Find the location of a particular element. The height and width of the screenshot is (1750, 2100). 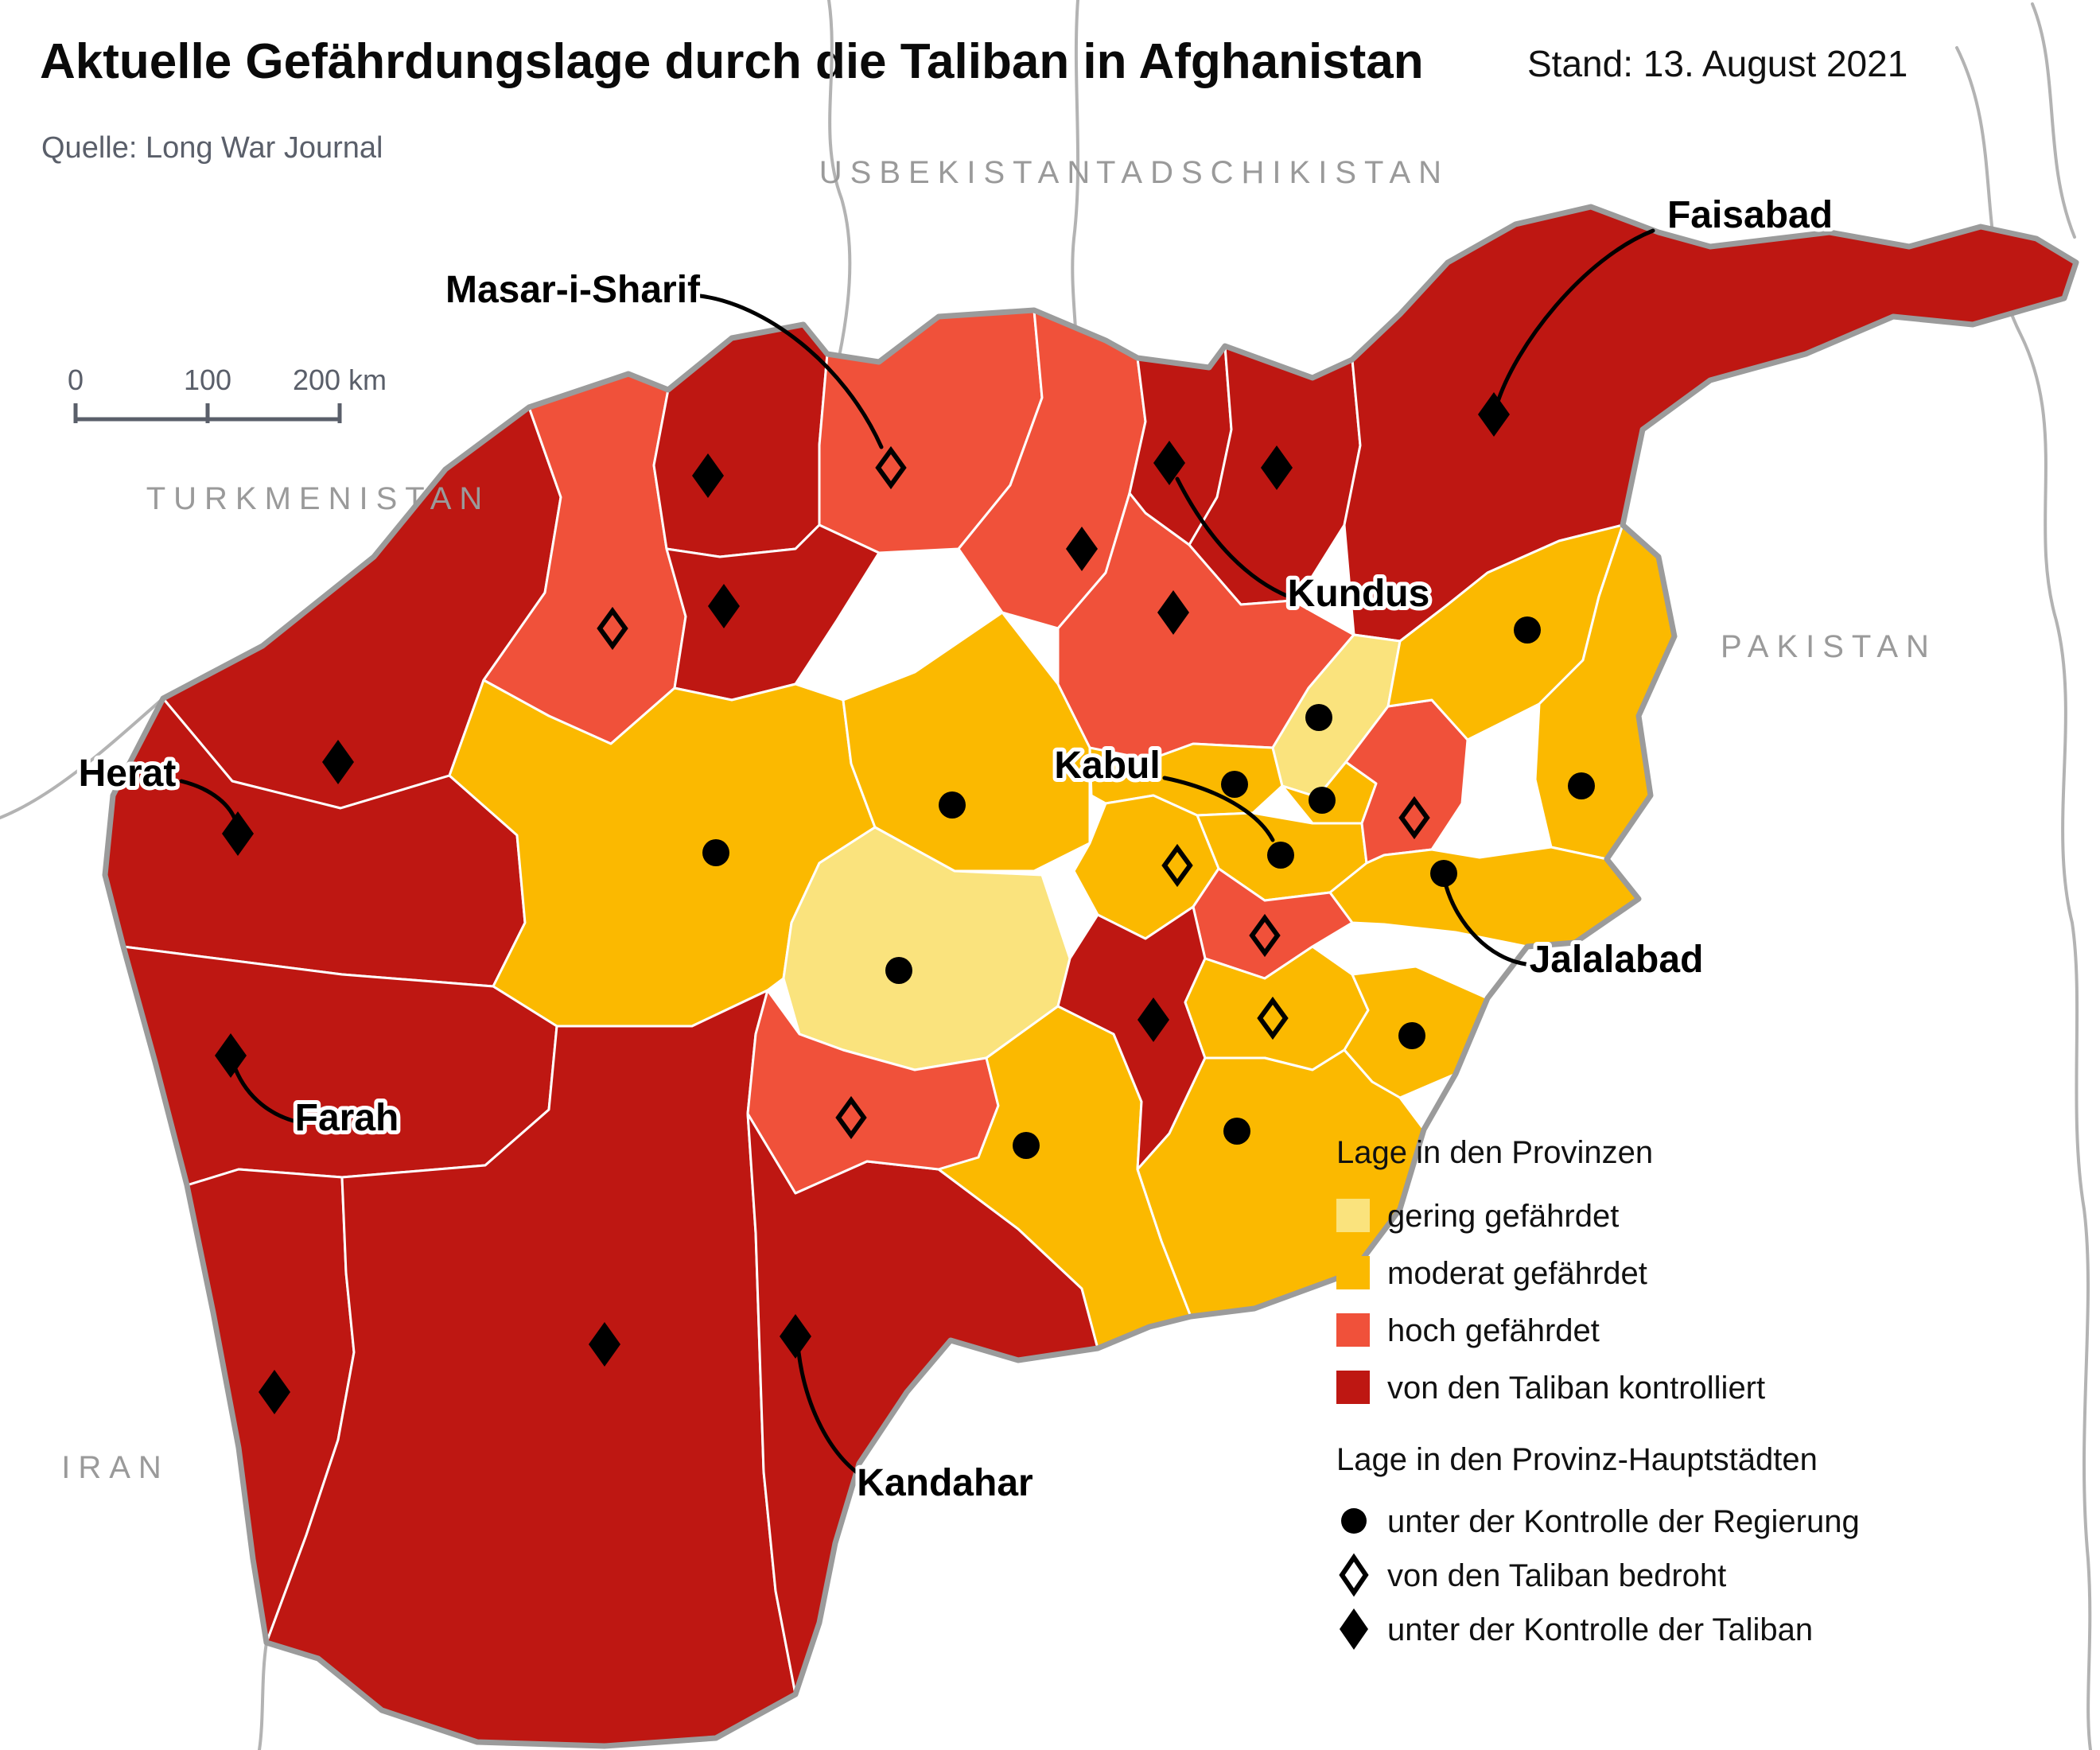

scale-tick-0: 0 is located at coordinates (76, 380).